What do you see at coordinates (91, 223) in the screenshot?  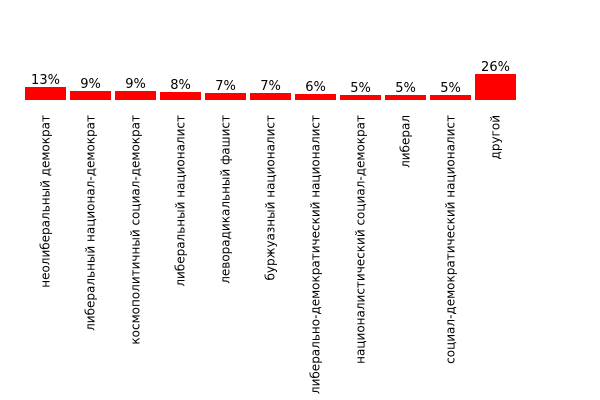 I see `category-label-1: либеральный национал-демократ` at bounding box center [91, 223].